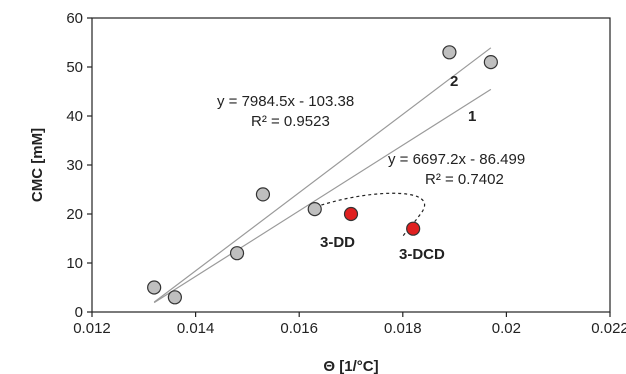 Image resolution: width=626 pixels, height=374 pixels. I want to click on trendline-label-2: 2, so click(454, 81).